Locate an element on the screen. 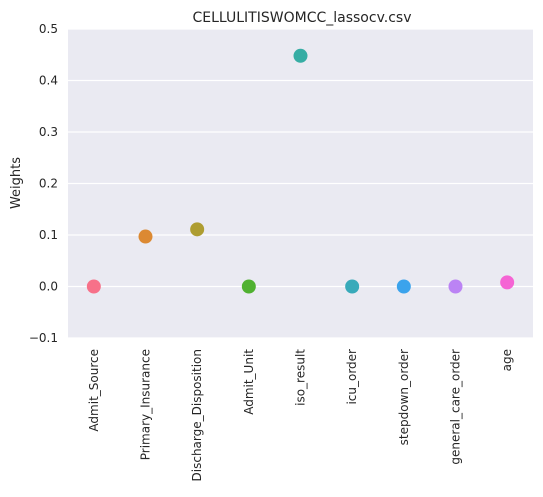 The width and height of the screenshot is (543, 497). x-tick-label: age is located at coordinates (507, 360).